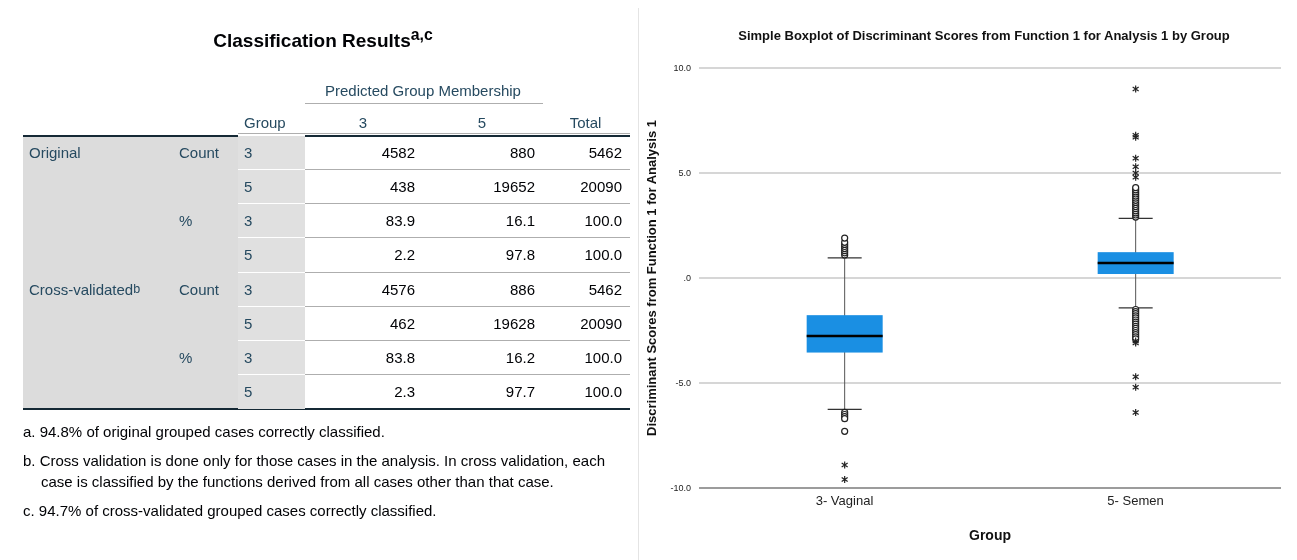 The image size is (1297, 560). What do you see at coordinates (401, 186) in the screenshot?
I see `text: 438` at bounding box center [401, 186].